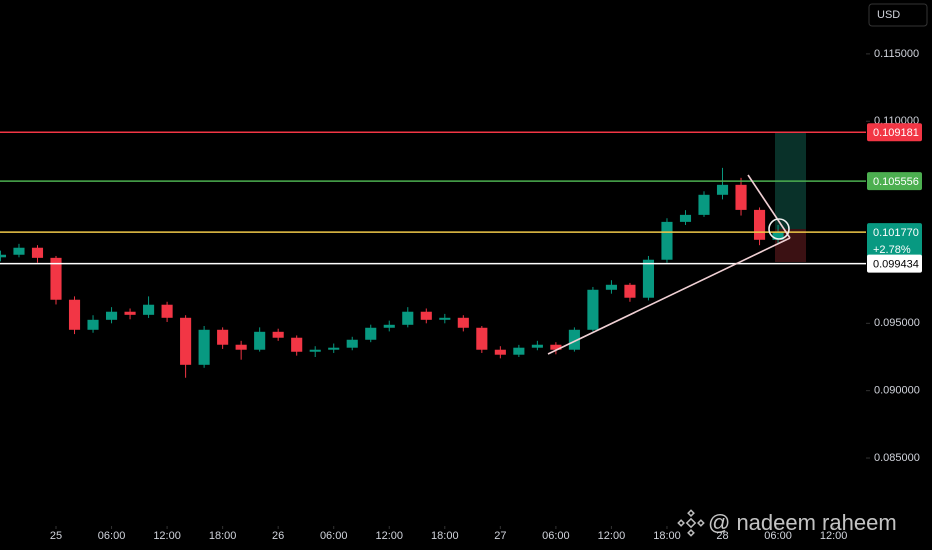 The image size is (932, 550). I want to click on currency-box, so click(898, 15).